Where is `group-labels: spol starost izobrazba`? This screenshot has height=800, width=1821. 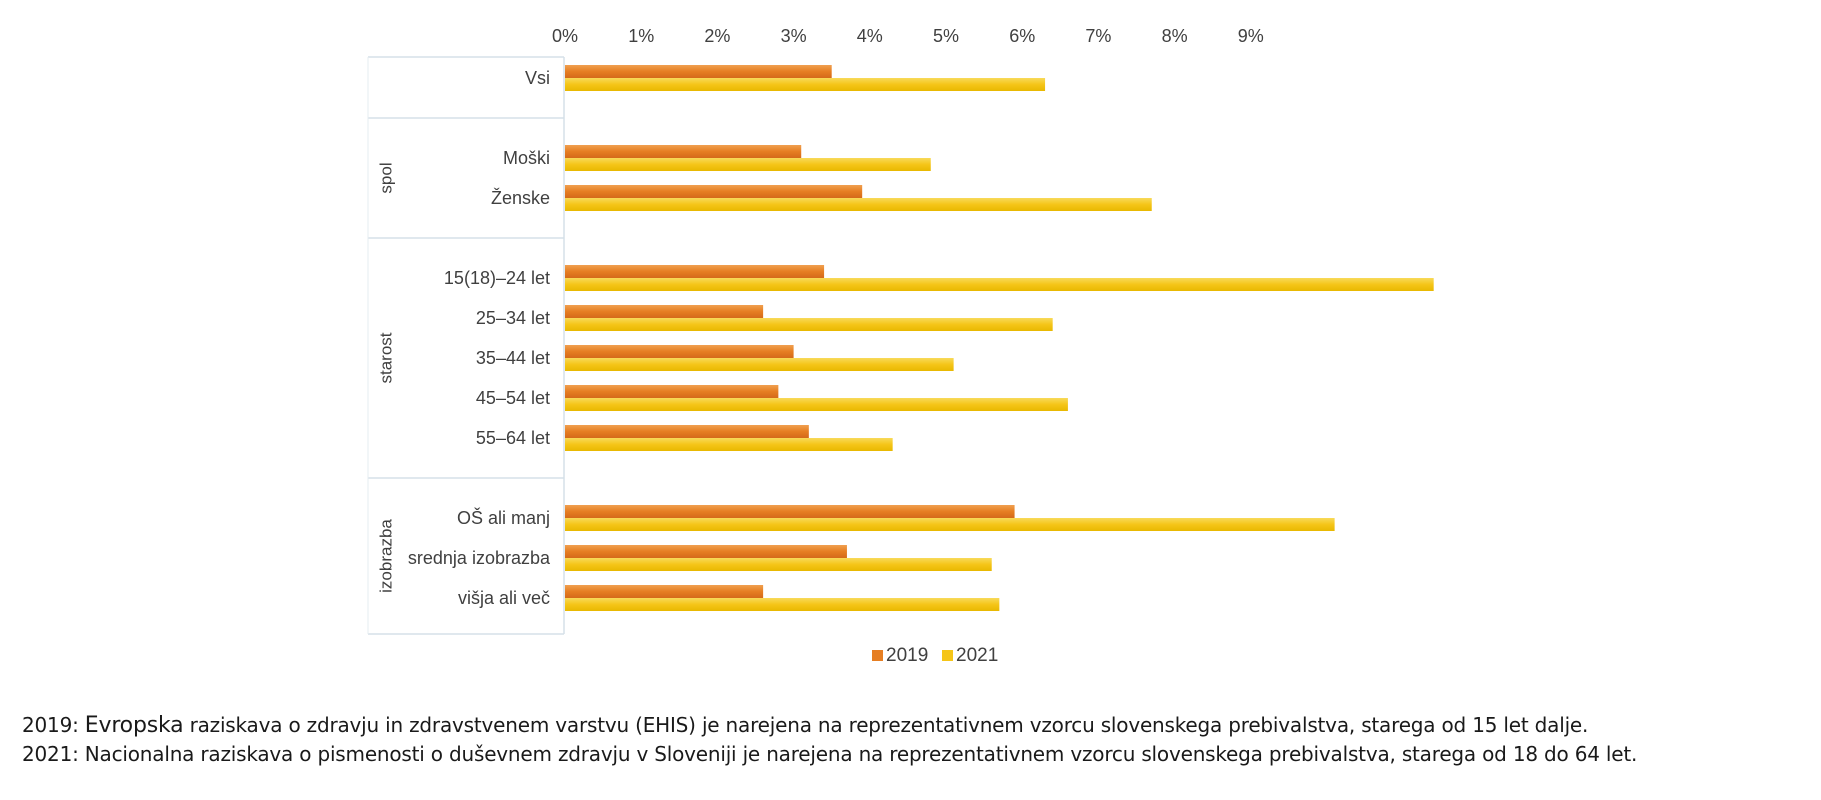 group-labels: spol starost izobrazba is located at coordinates (385, 377).